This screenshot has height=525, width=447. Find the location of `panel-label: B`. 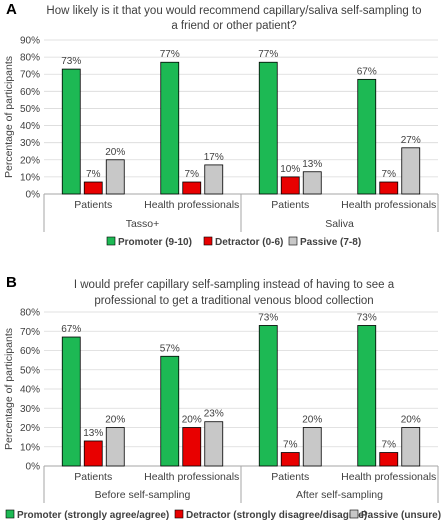

panel-label: B is located at coordinates (11, 282).